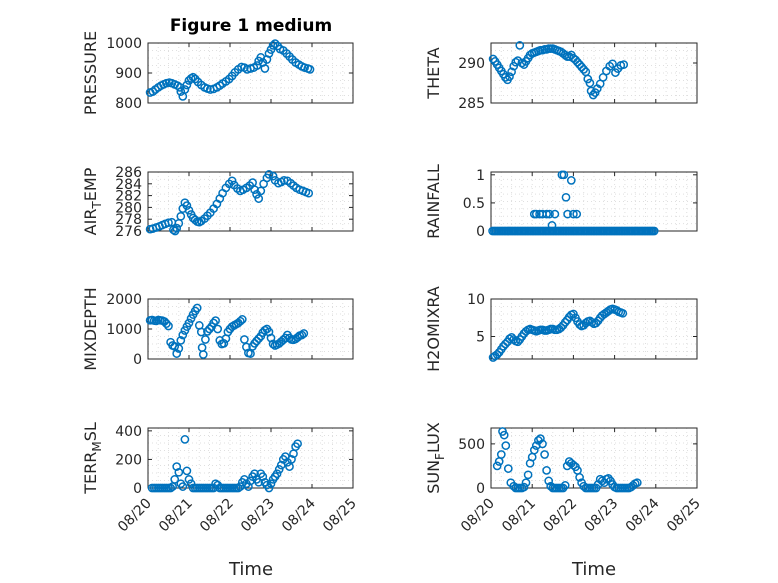 The width and height of the screenshot is (778, 583). What do you see at coordinates (250, 569) in the screenshot?
I see `x-axis-label-left: Time` at bounding box center [250, 569].